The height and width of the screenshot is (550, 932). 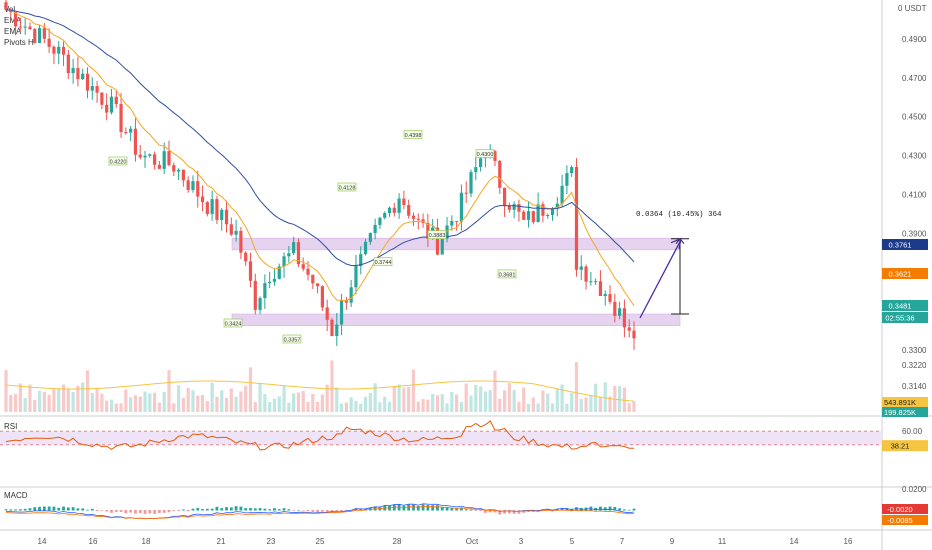 I want to click on price-axis-tick: 0.3140, so click(x=914, y=386).